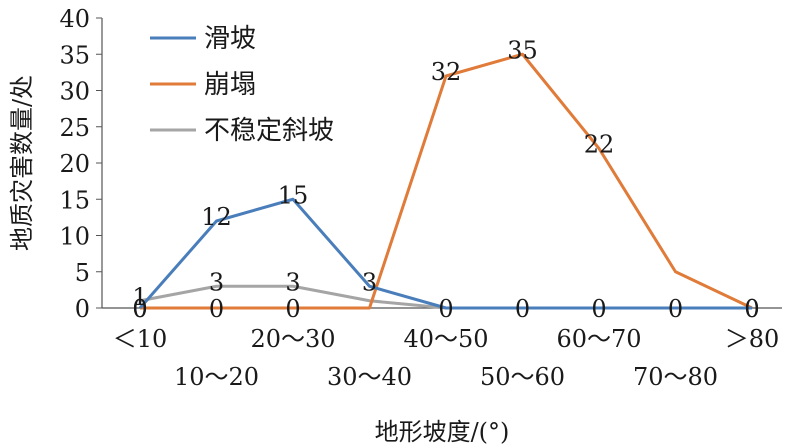 This screenshot has width=786, height=448. I want to click on y-tick-label: 5, so click(82, 273).